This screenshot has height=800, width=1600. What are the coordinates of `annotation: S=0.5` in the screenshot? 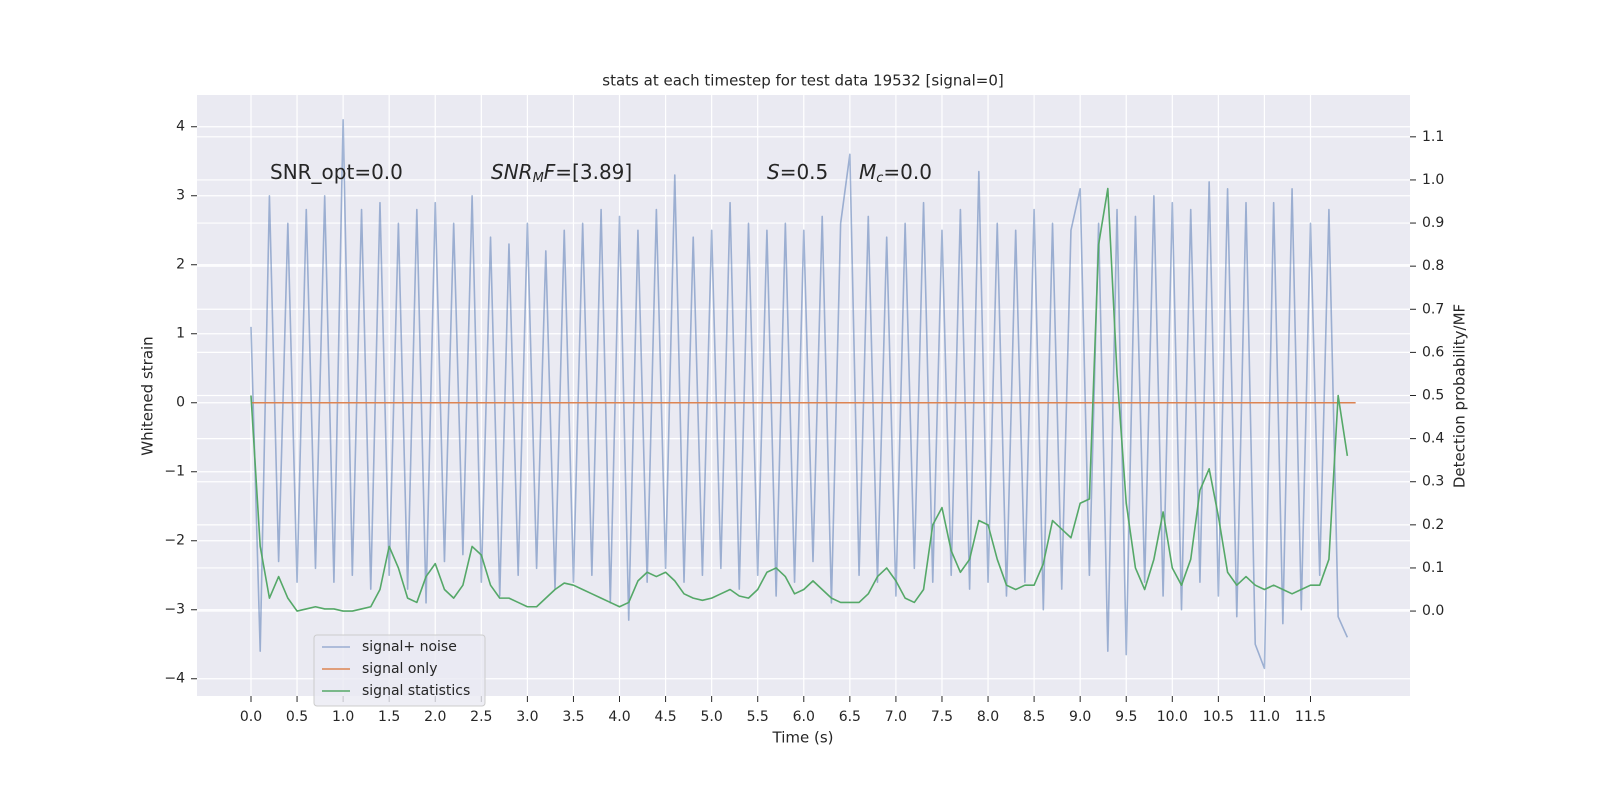 It's located at (797, 172).